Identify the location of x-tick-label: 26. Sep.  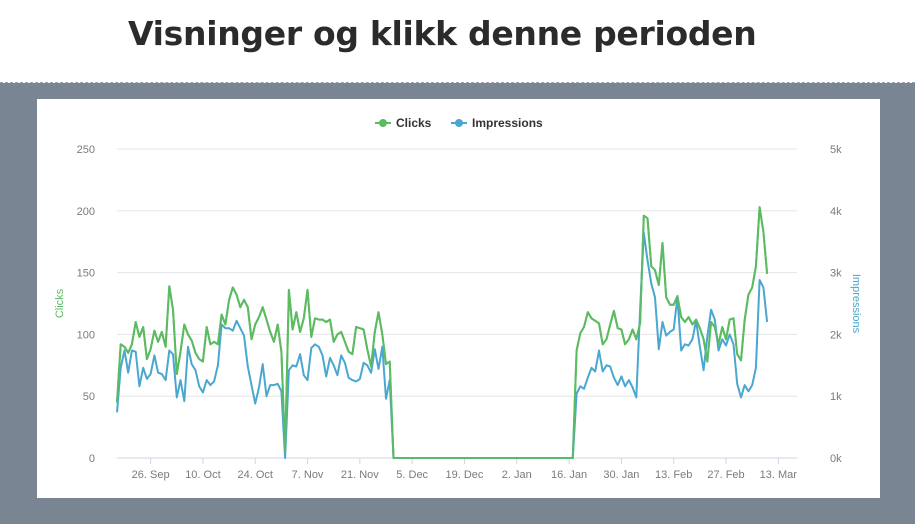
(151, 475).